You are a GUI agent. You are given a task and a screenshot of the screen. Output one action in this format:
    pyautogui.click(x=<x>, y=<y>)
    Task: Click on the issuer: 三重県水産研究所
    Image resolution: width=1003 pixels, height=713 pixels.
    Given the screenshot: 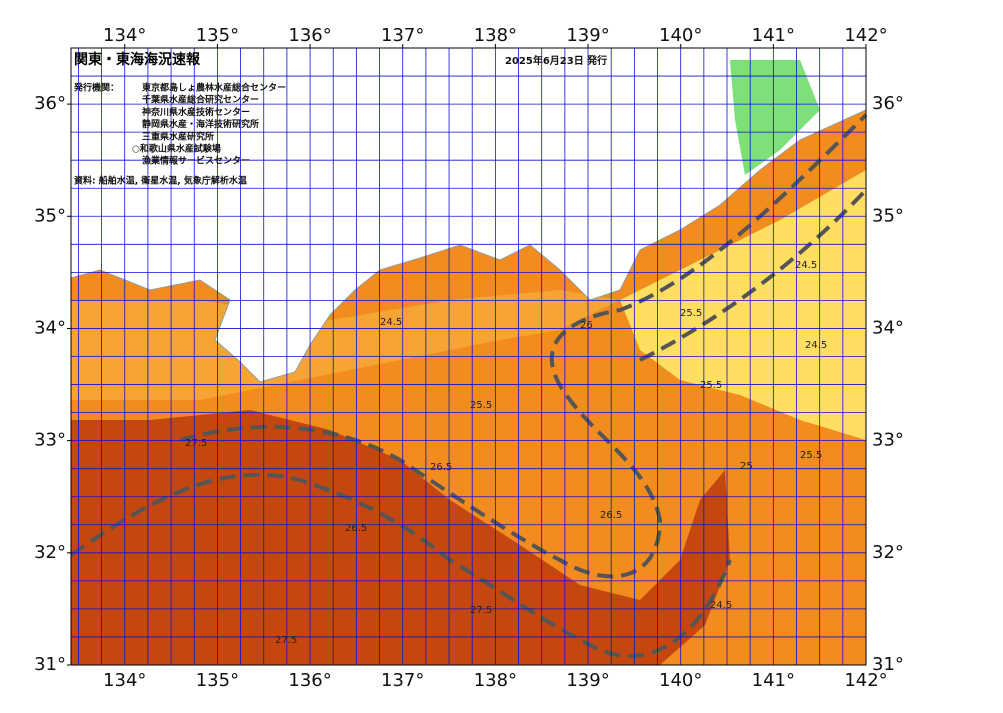 What is the action you would take?
    pyautogui.click(x=178, y=136)
    